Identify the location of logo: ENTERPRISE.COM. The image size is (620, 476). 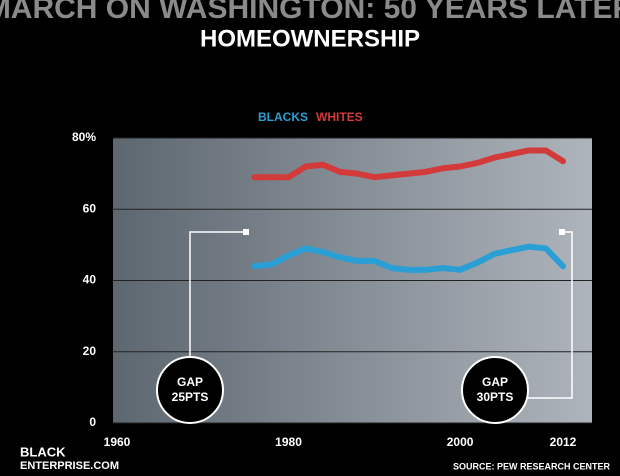
(69, 466).